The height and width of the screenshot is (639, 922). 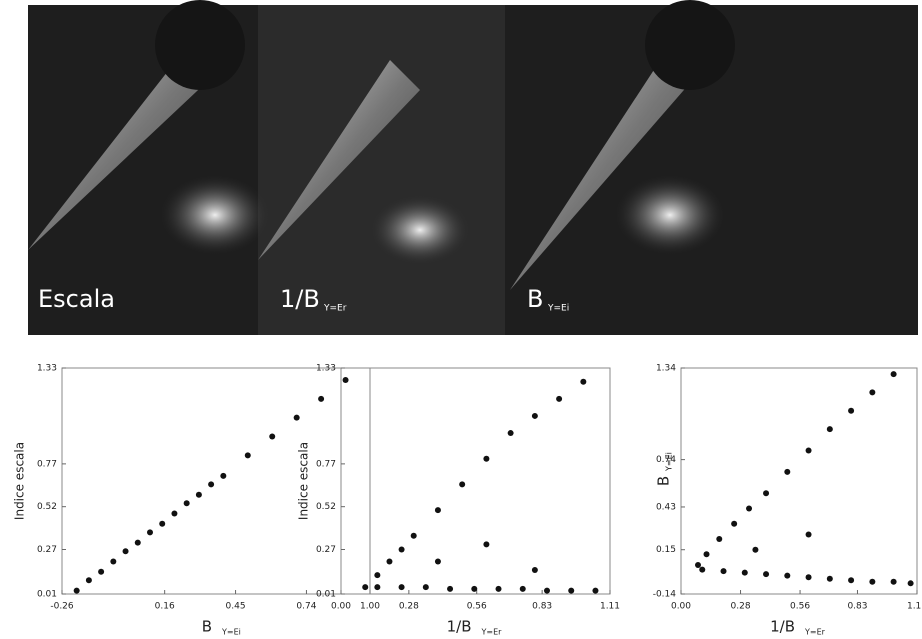 I want to click on y-axis-label-subscript: Y=Ei, so click(x=669, y=462).